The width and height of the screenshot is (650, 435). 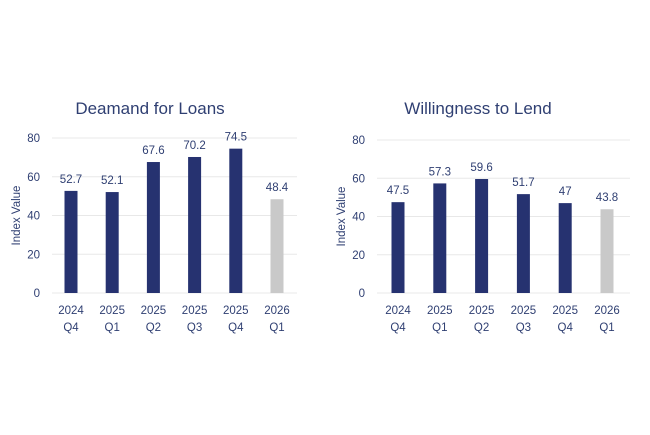 I want to click on data-label: 74.5, so click(x=236, y=138).